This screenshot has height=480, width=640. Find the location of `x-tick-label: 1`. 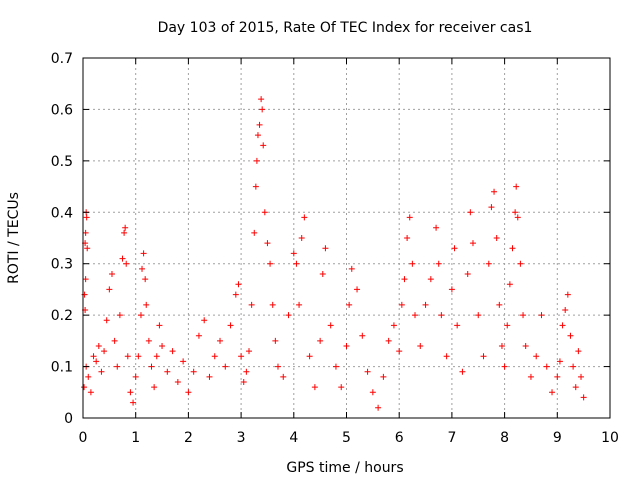

x-tick-label: 1 is located at coordinates (135, 438).